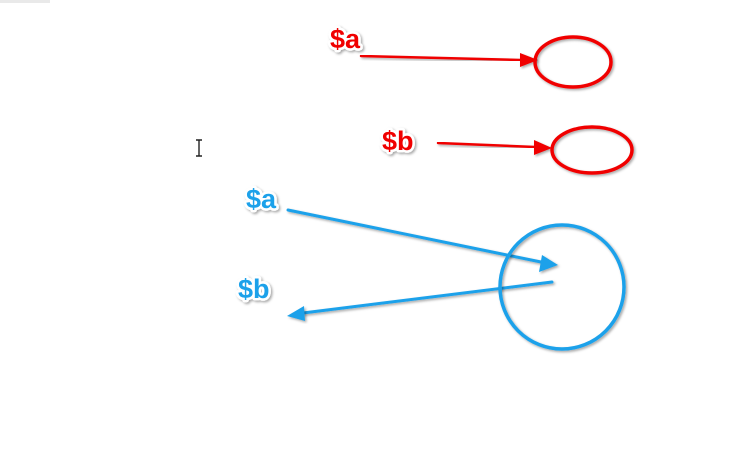 Image resolution: width=753 pixels, height=459 pixels. What do you see at coordinates (414, 236) in the screenshot?
I see `blue-arrow-a` at bounding box center [414, 236].